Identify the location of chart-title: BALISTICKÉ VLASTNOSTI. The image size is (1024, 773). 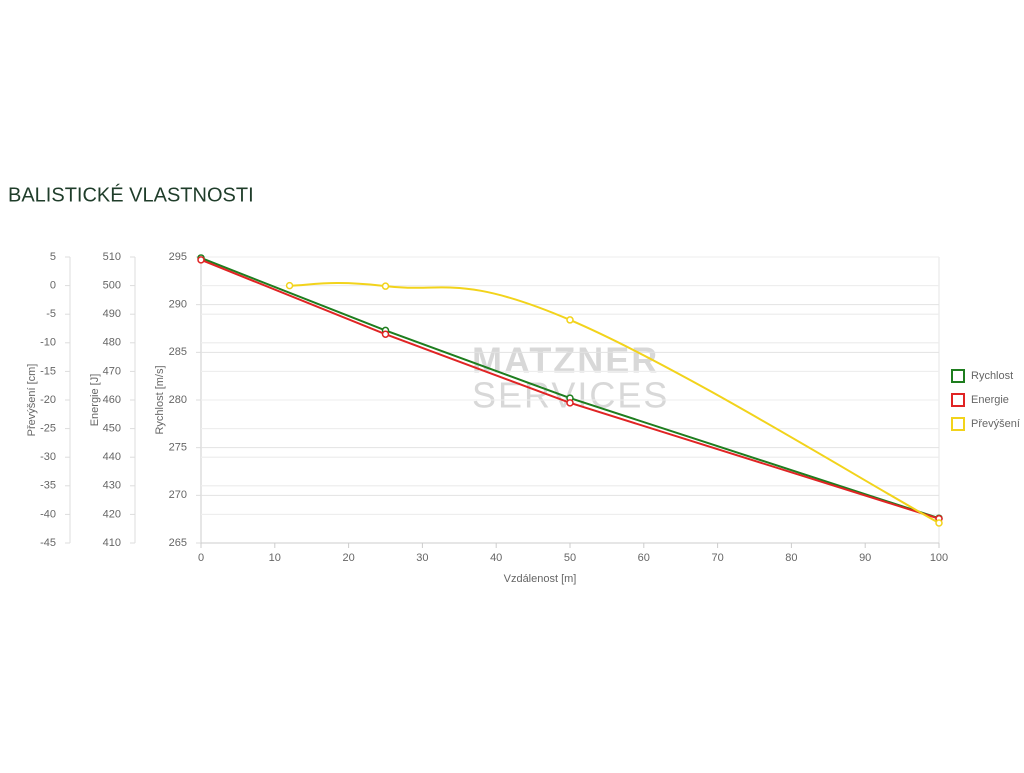
(131, 194).